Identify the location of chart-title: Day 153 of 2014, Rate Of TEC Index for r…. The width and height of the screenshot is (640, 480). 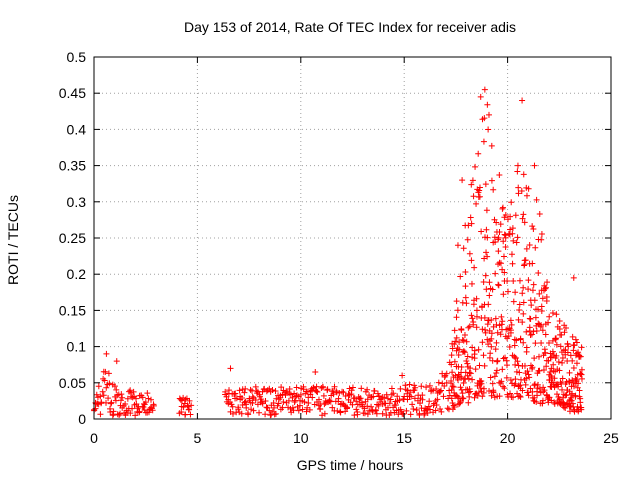
(350, 27).